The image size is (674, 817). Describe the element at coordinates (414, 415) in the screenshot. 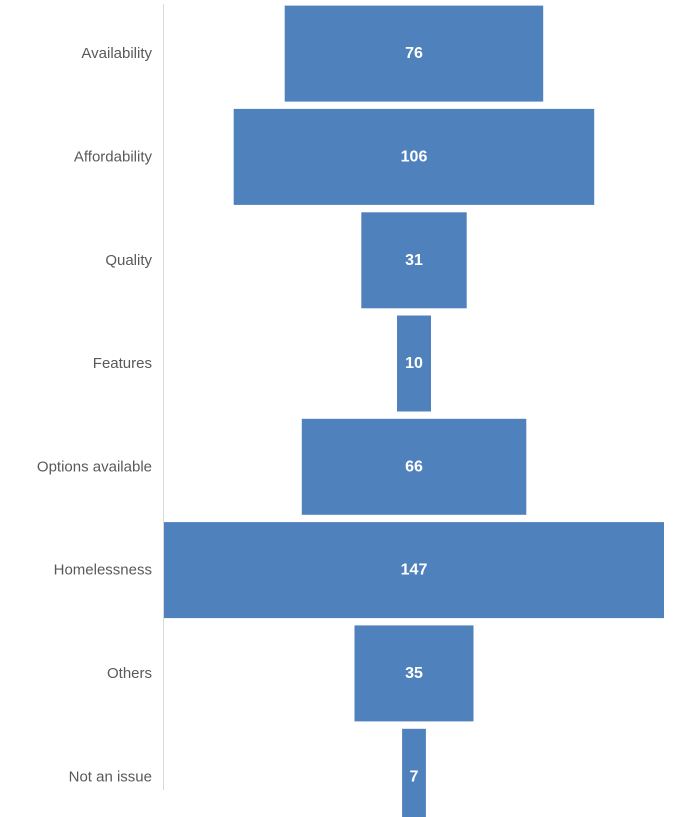

I see `data-labels: 76 106 31 10 66 147 35 7` at that location.